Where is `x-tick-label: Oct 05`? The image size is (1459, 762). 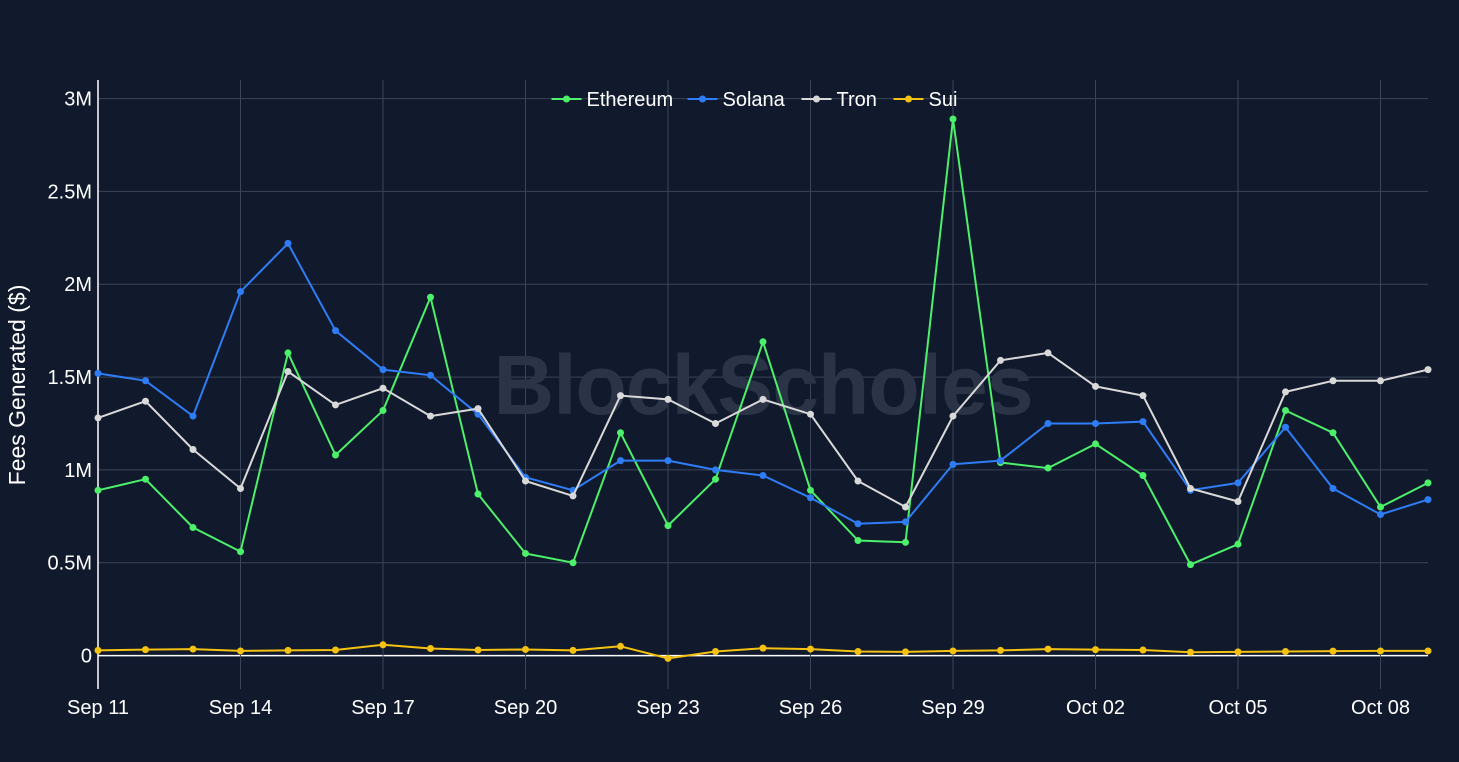 x-tick-label: Oct 05 is located at coordinates (1238, 708).